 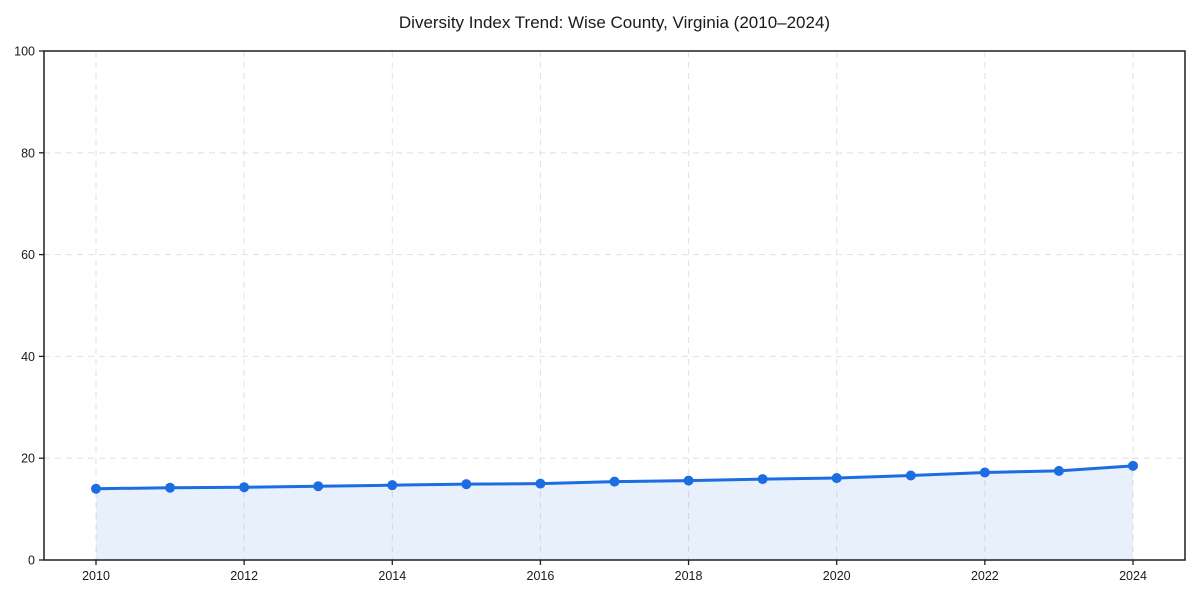 What do you see at coordinates (837, 576) in the screenshot?
I see `x-tick-label: 2020` at bounding box center [837, 576].